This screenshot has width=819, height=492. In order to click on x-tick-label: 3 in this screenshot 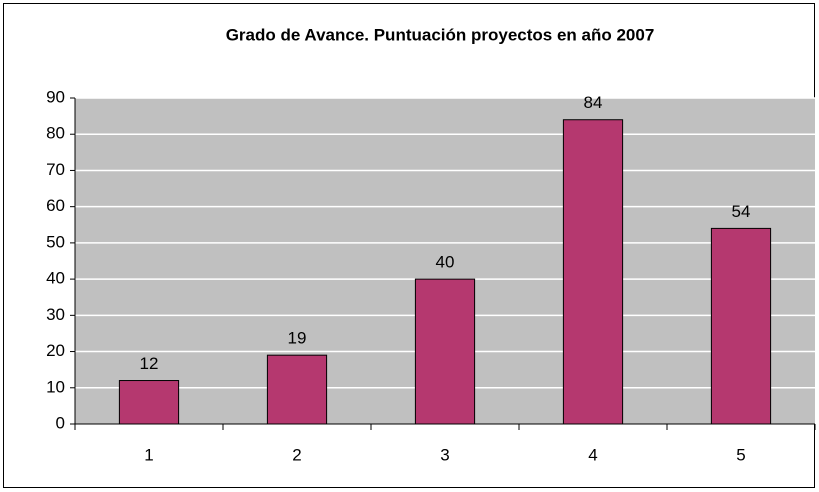, I will do `click(444, 454)`.